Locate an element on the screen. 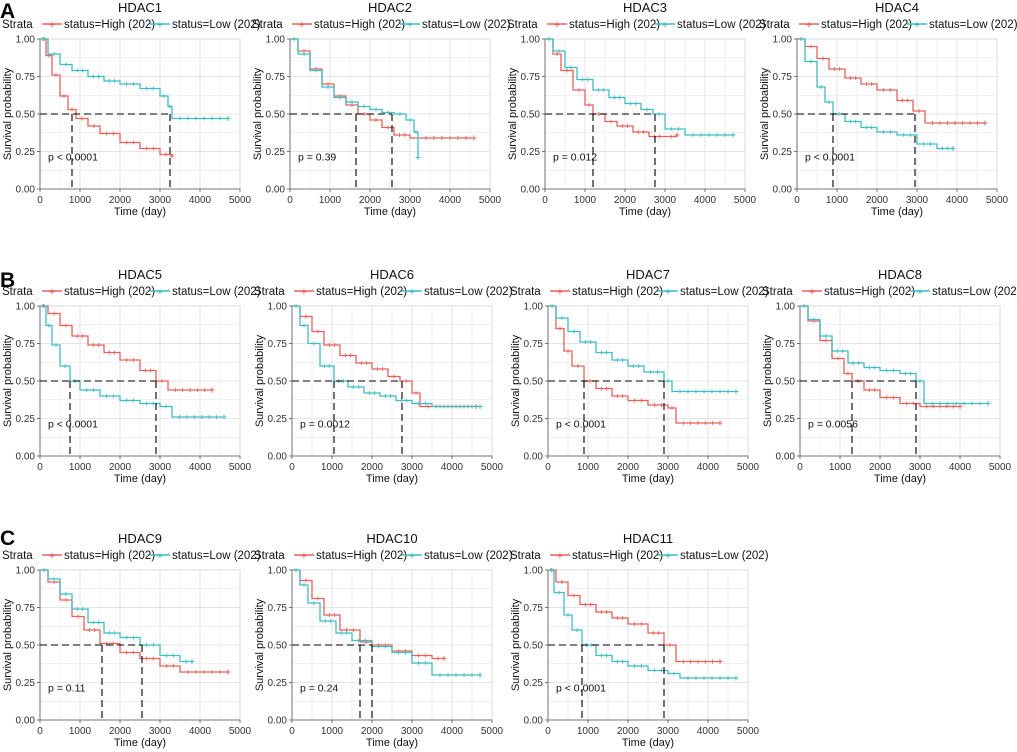 The height and width of the screenshot is (752, 1017). y-axis-label: Survival probability is located at coordinates (768, 380).